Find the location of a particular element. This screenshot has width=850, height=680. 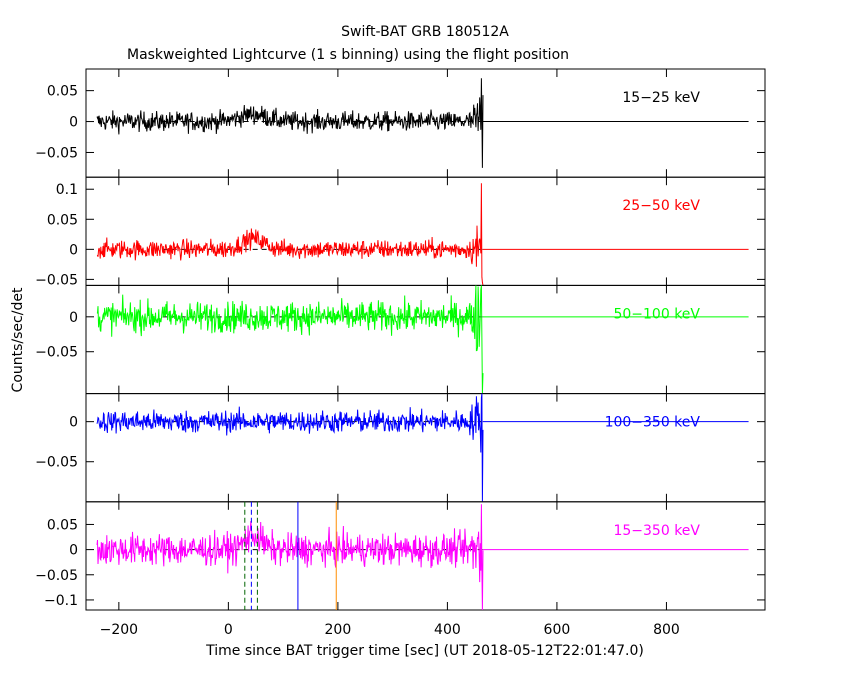

x-tick-label: 600 is located at coordinates (557, 630).